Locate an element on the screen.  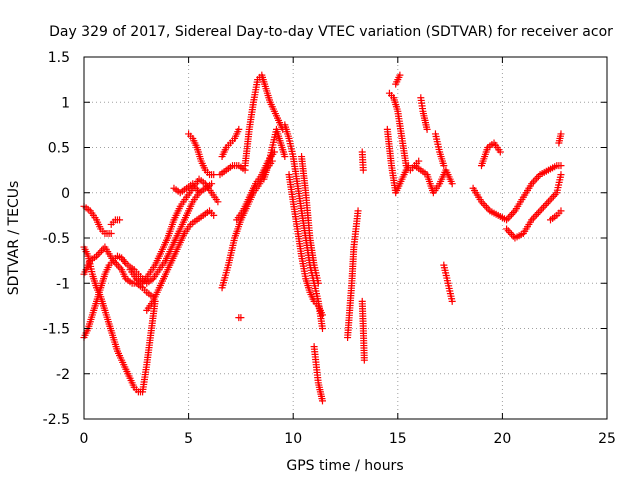
series-s17 is located at coordinates (303, 226).